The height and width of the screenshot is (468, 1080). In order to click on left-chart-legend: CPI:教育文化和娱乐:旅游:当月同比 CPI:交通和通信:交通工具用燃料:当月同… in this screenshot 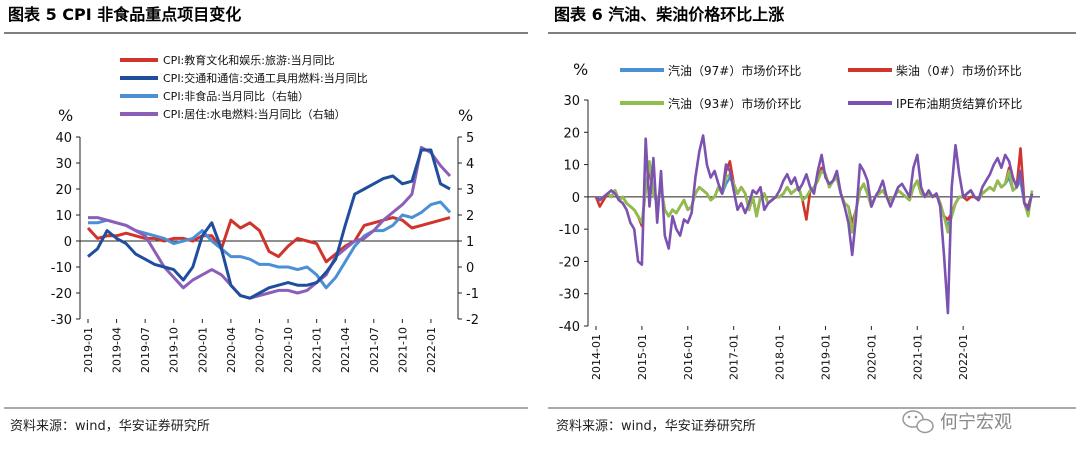, I will do `click(270, 87)`.